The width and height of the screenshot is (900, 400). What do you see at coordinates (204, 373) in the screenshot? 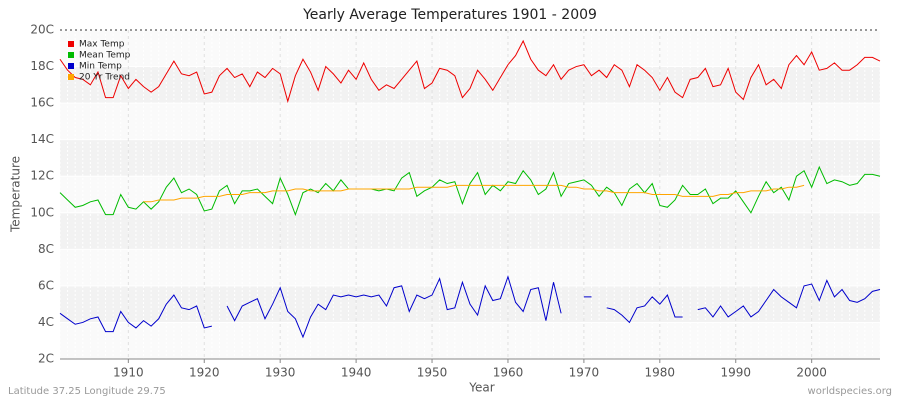
I see `x-tick-label: 1920` at bounding box center [204, 373].